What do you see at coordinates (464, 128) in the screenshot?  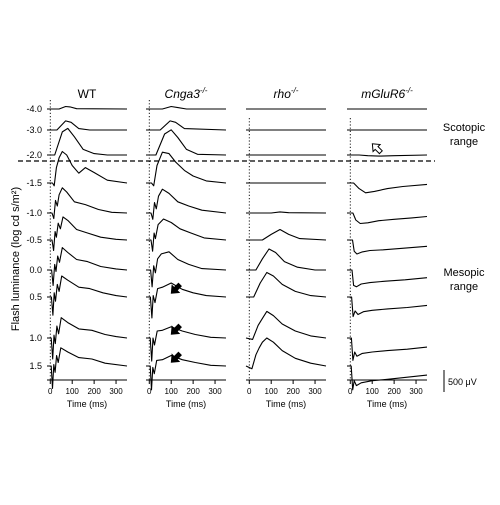 I see `scotopic-range-line1: Scotopic` at bounding box center [464, 128].